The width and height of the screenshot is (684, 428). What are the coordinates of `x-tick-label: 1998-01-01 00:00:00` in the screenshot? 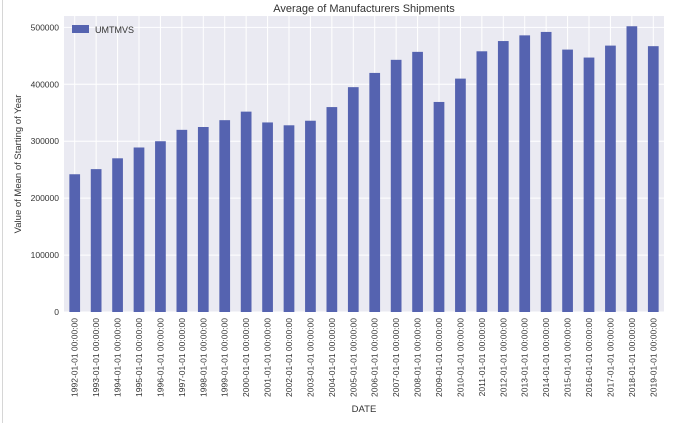 It's located at (203, 357).